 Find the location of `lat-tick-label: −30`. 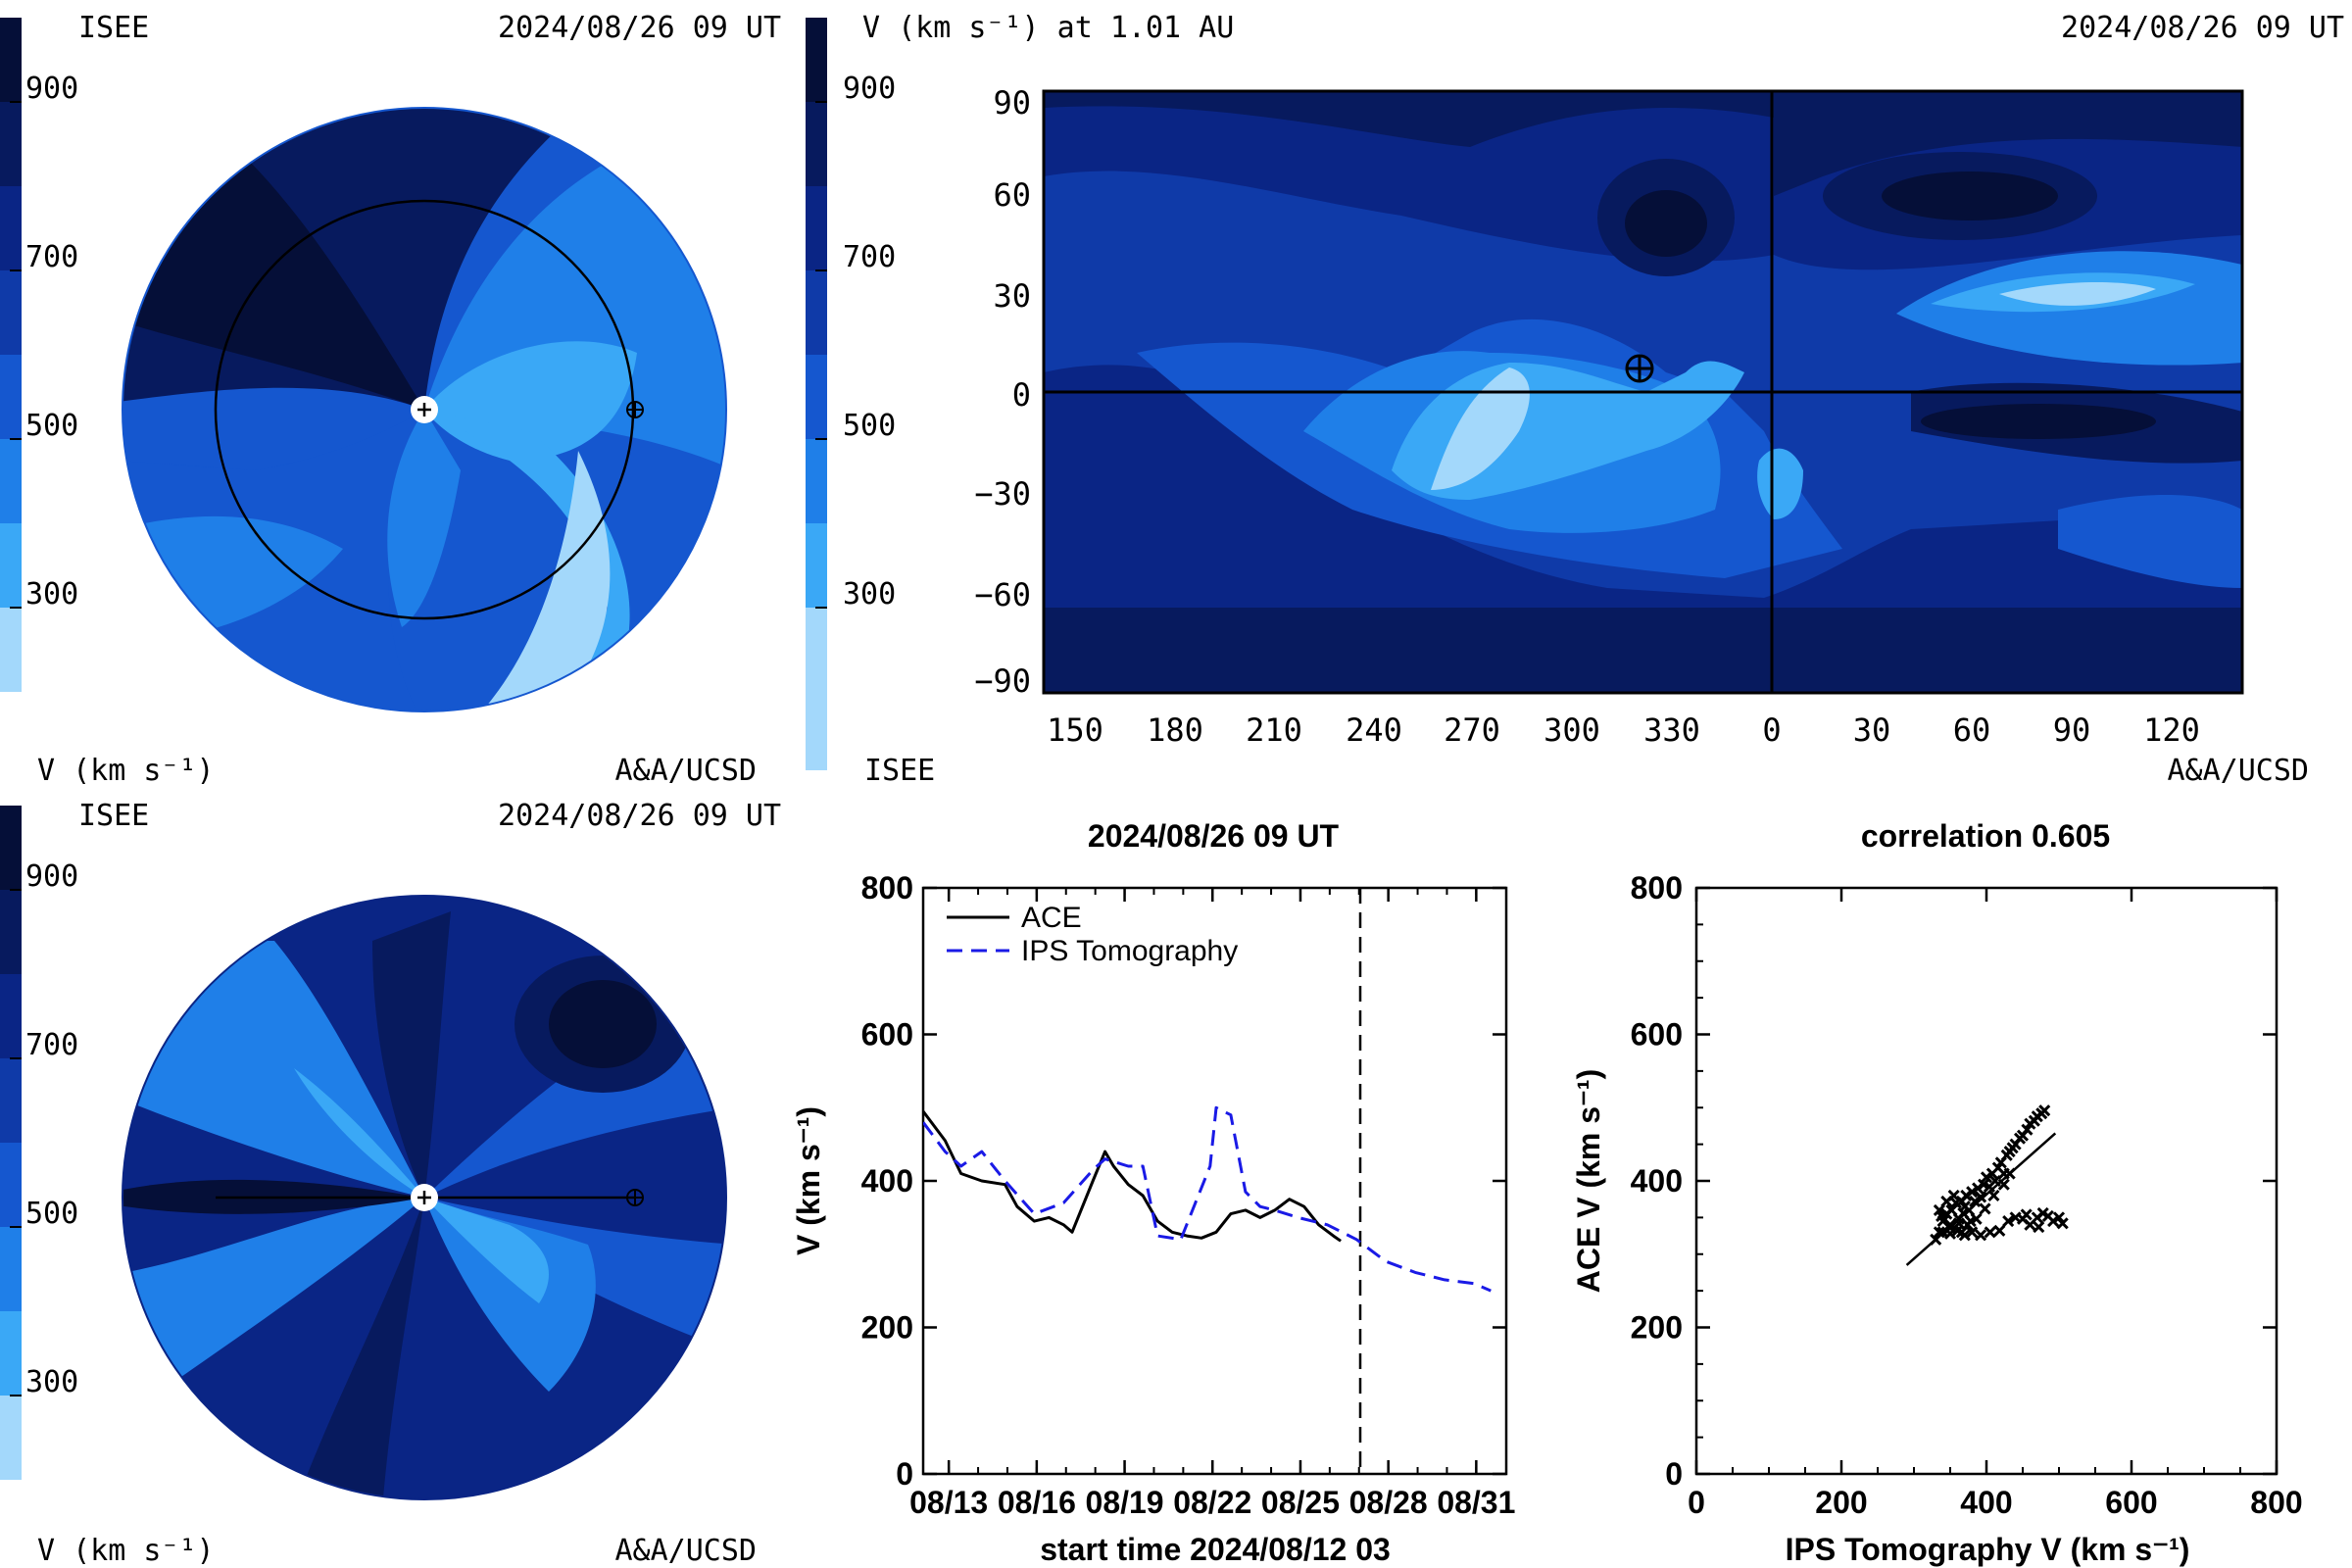

lat-tick-label: −30 is located at coordinates (1002, 494).